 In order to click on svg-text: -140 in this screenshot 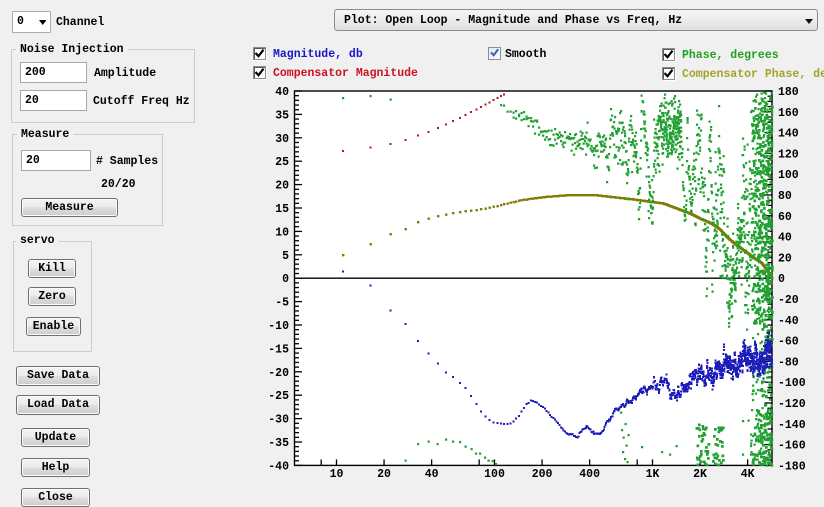, I will do `click(792, 425)`.